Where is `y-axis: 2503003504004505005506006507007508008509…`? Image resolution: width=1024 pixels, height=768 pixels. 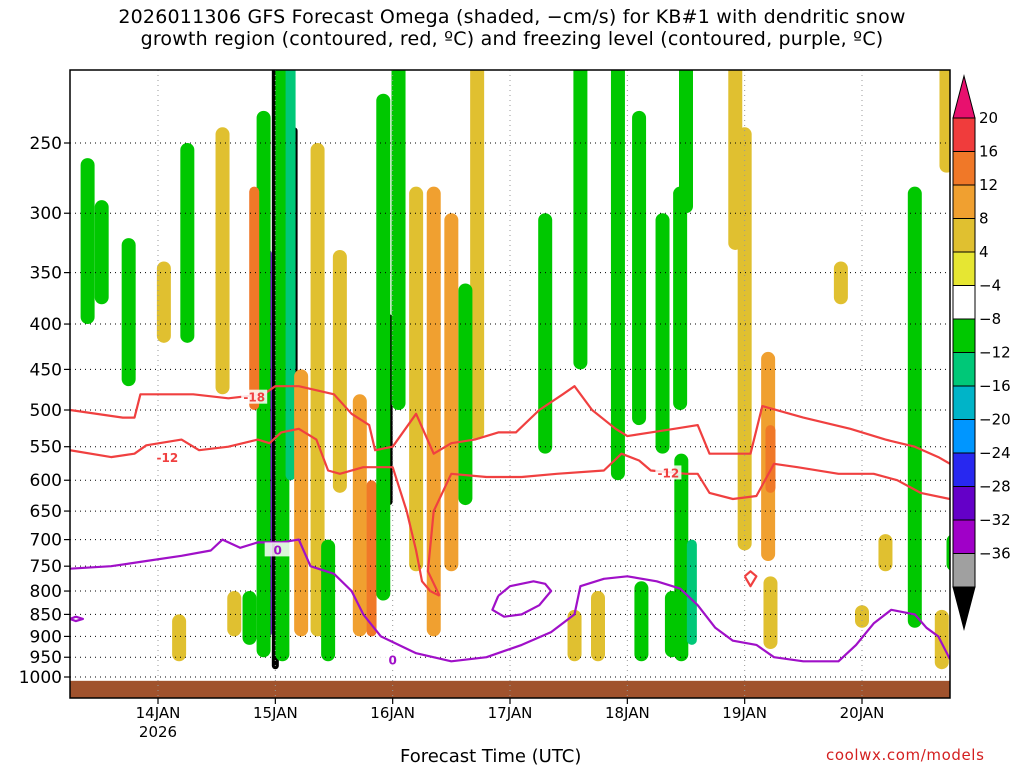 y-axis: 2503003504004505005506006507007508008509… is located at coordinates (44, 411).